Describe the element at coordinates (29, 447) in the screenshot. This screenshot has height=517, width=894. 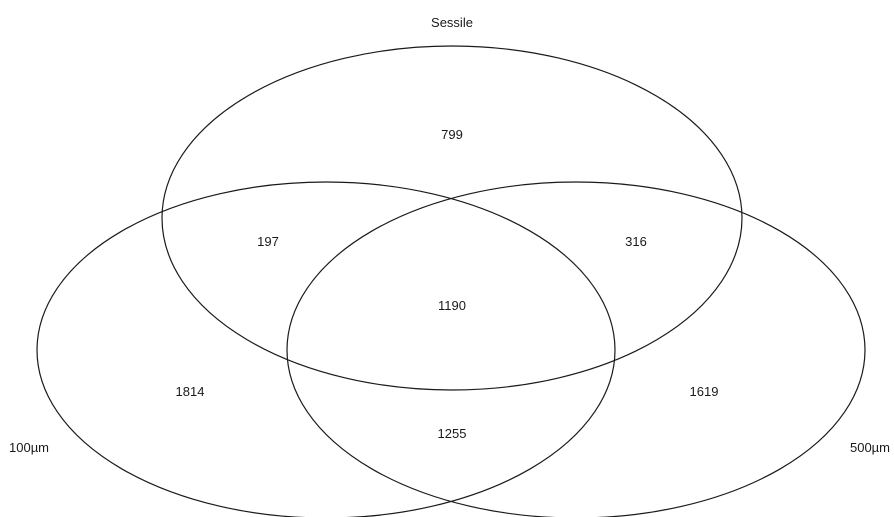
I see `um100-set-label: 100µm` at that location.